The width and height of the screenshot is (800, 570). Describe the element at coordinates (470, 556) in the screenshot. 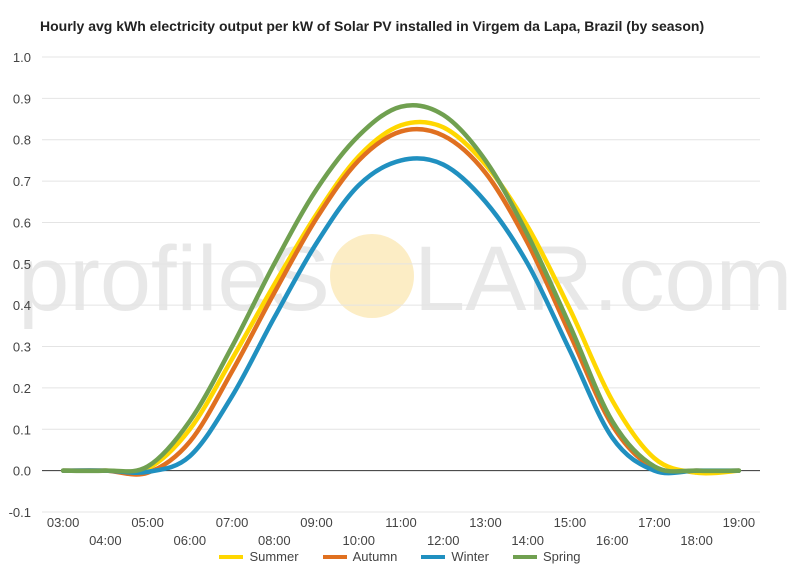

I see `legend-label: Winter` at that location.